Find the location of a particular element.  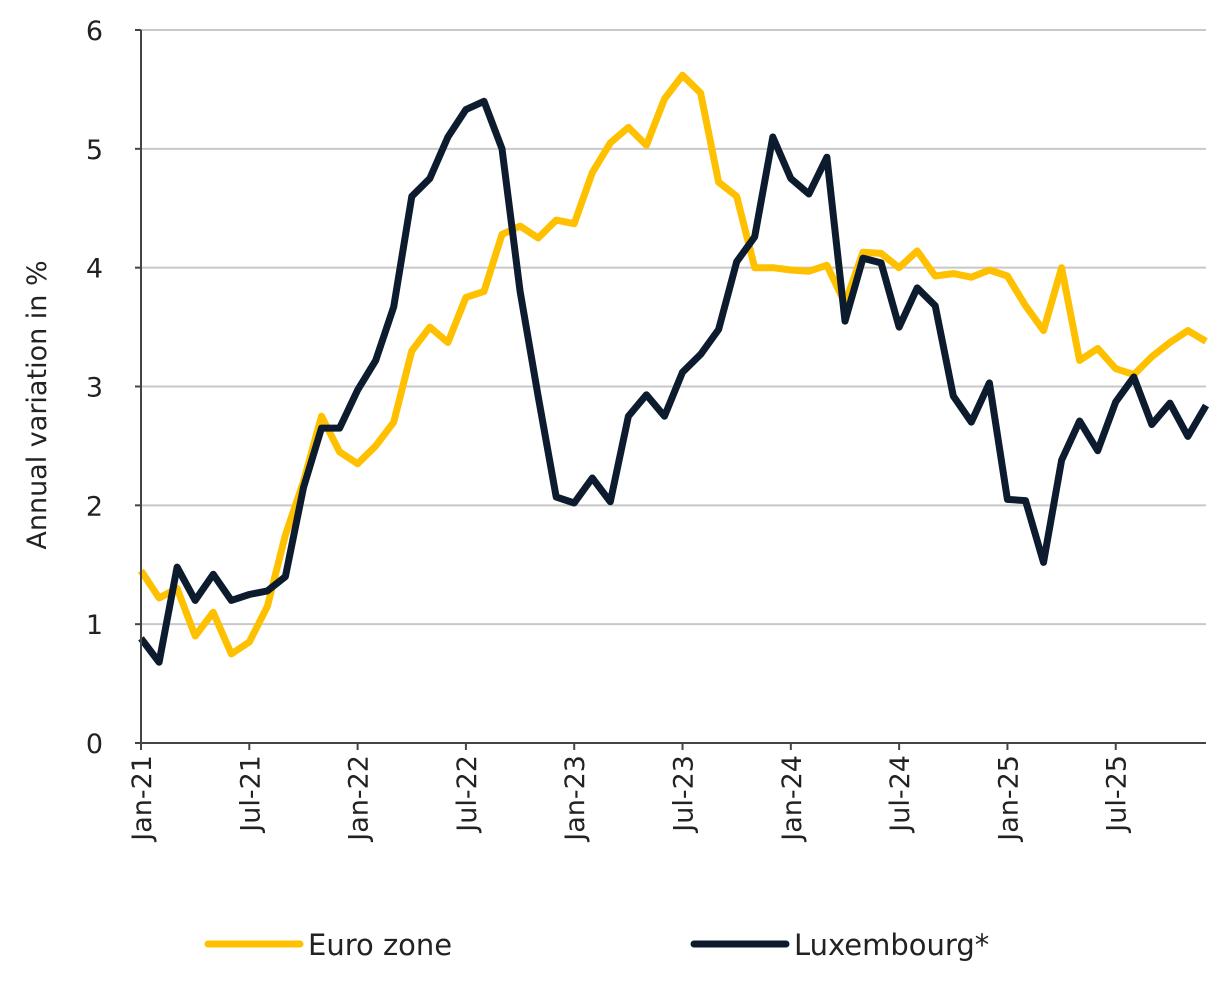

x-tick-label: Jan-25 is located at coordinates (1008, 799).